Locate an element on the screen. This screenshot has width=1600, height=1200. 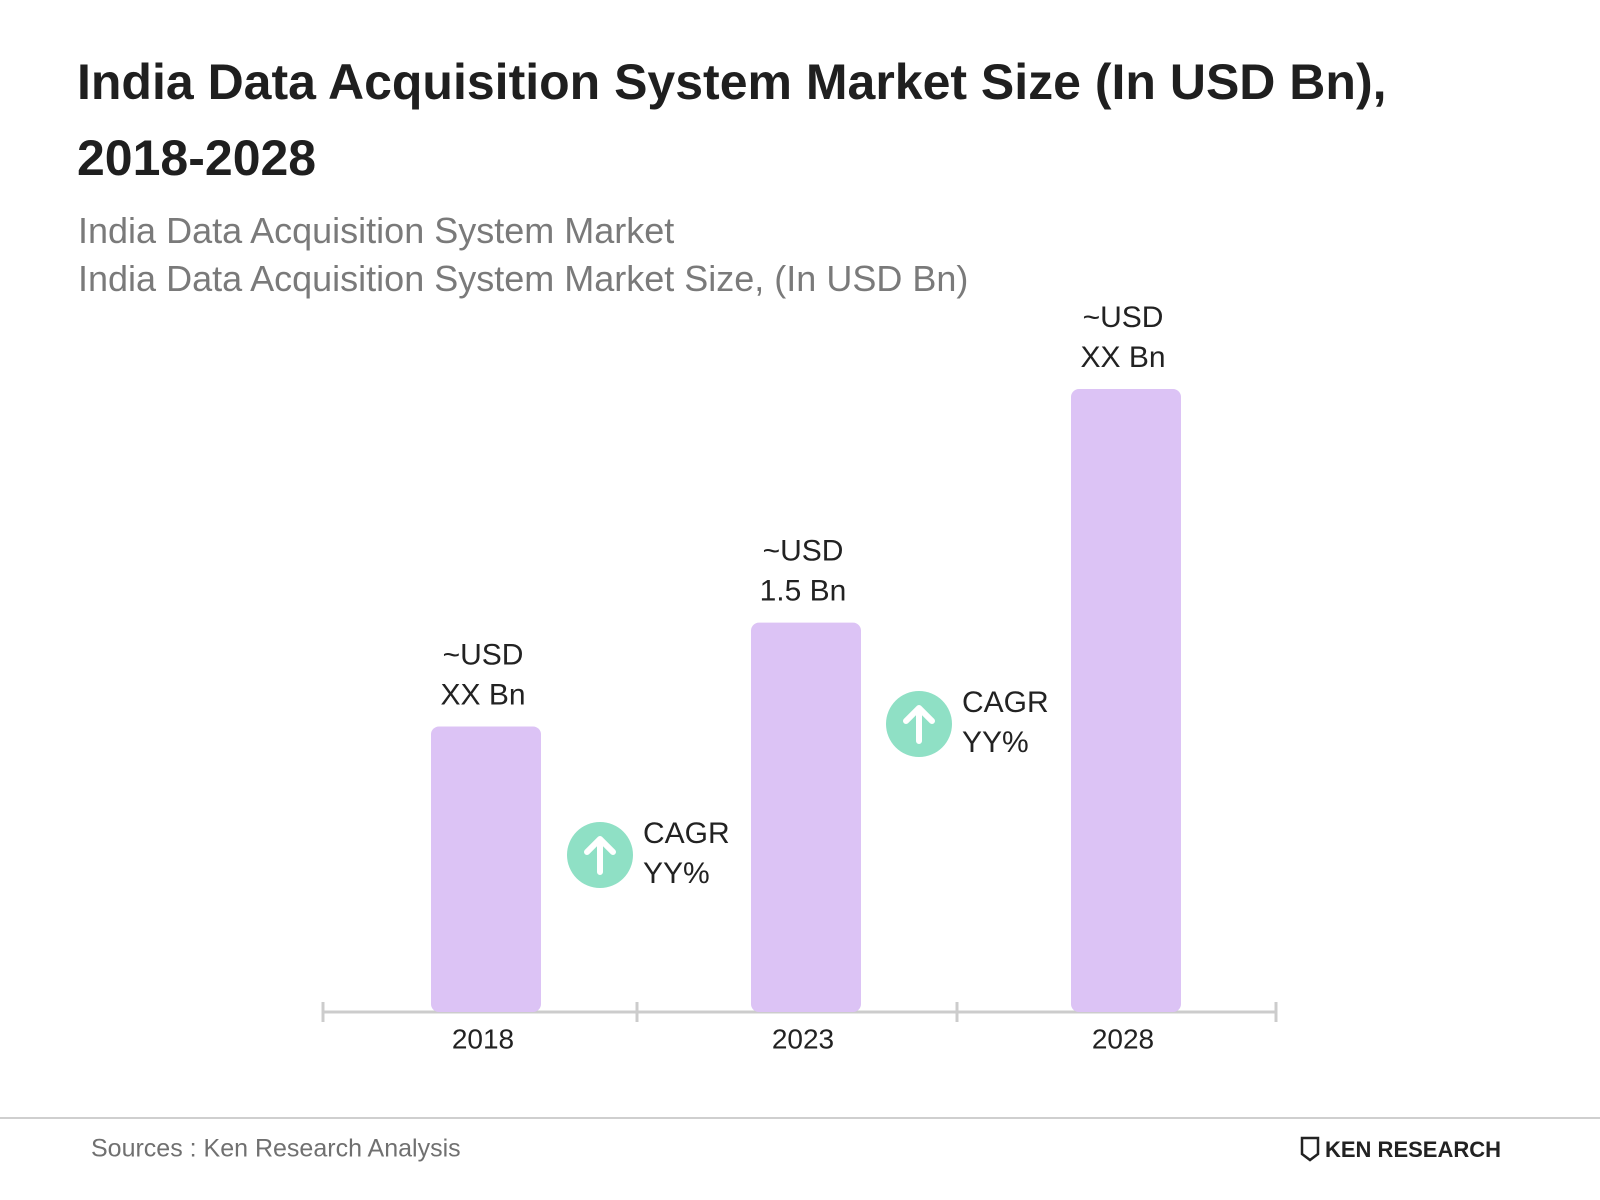
x-tick-label: 2023 is located at coordinates (803, 1038).